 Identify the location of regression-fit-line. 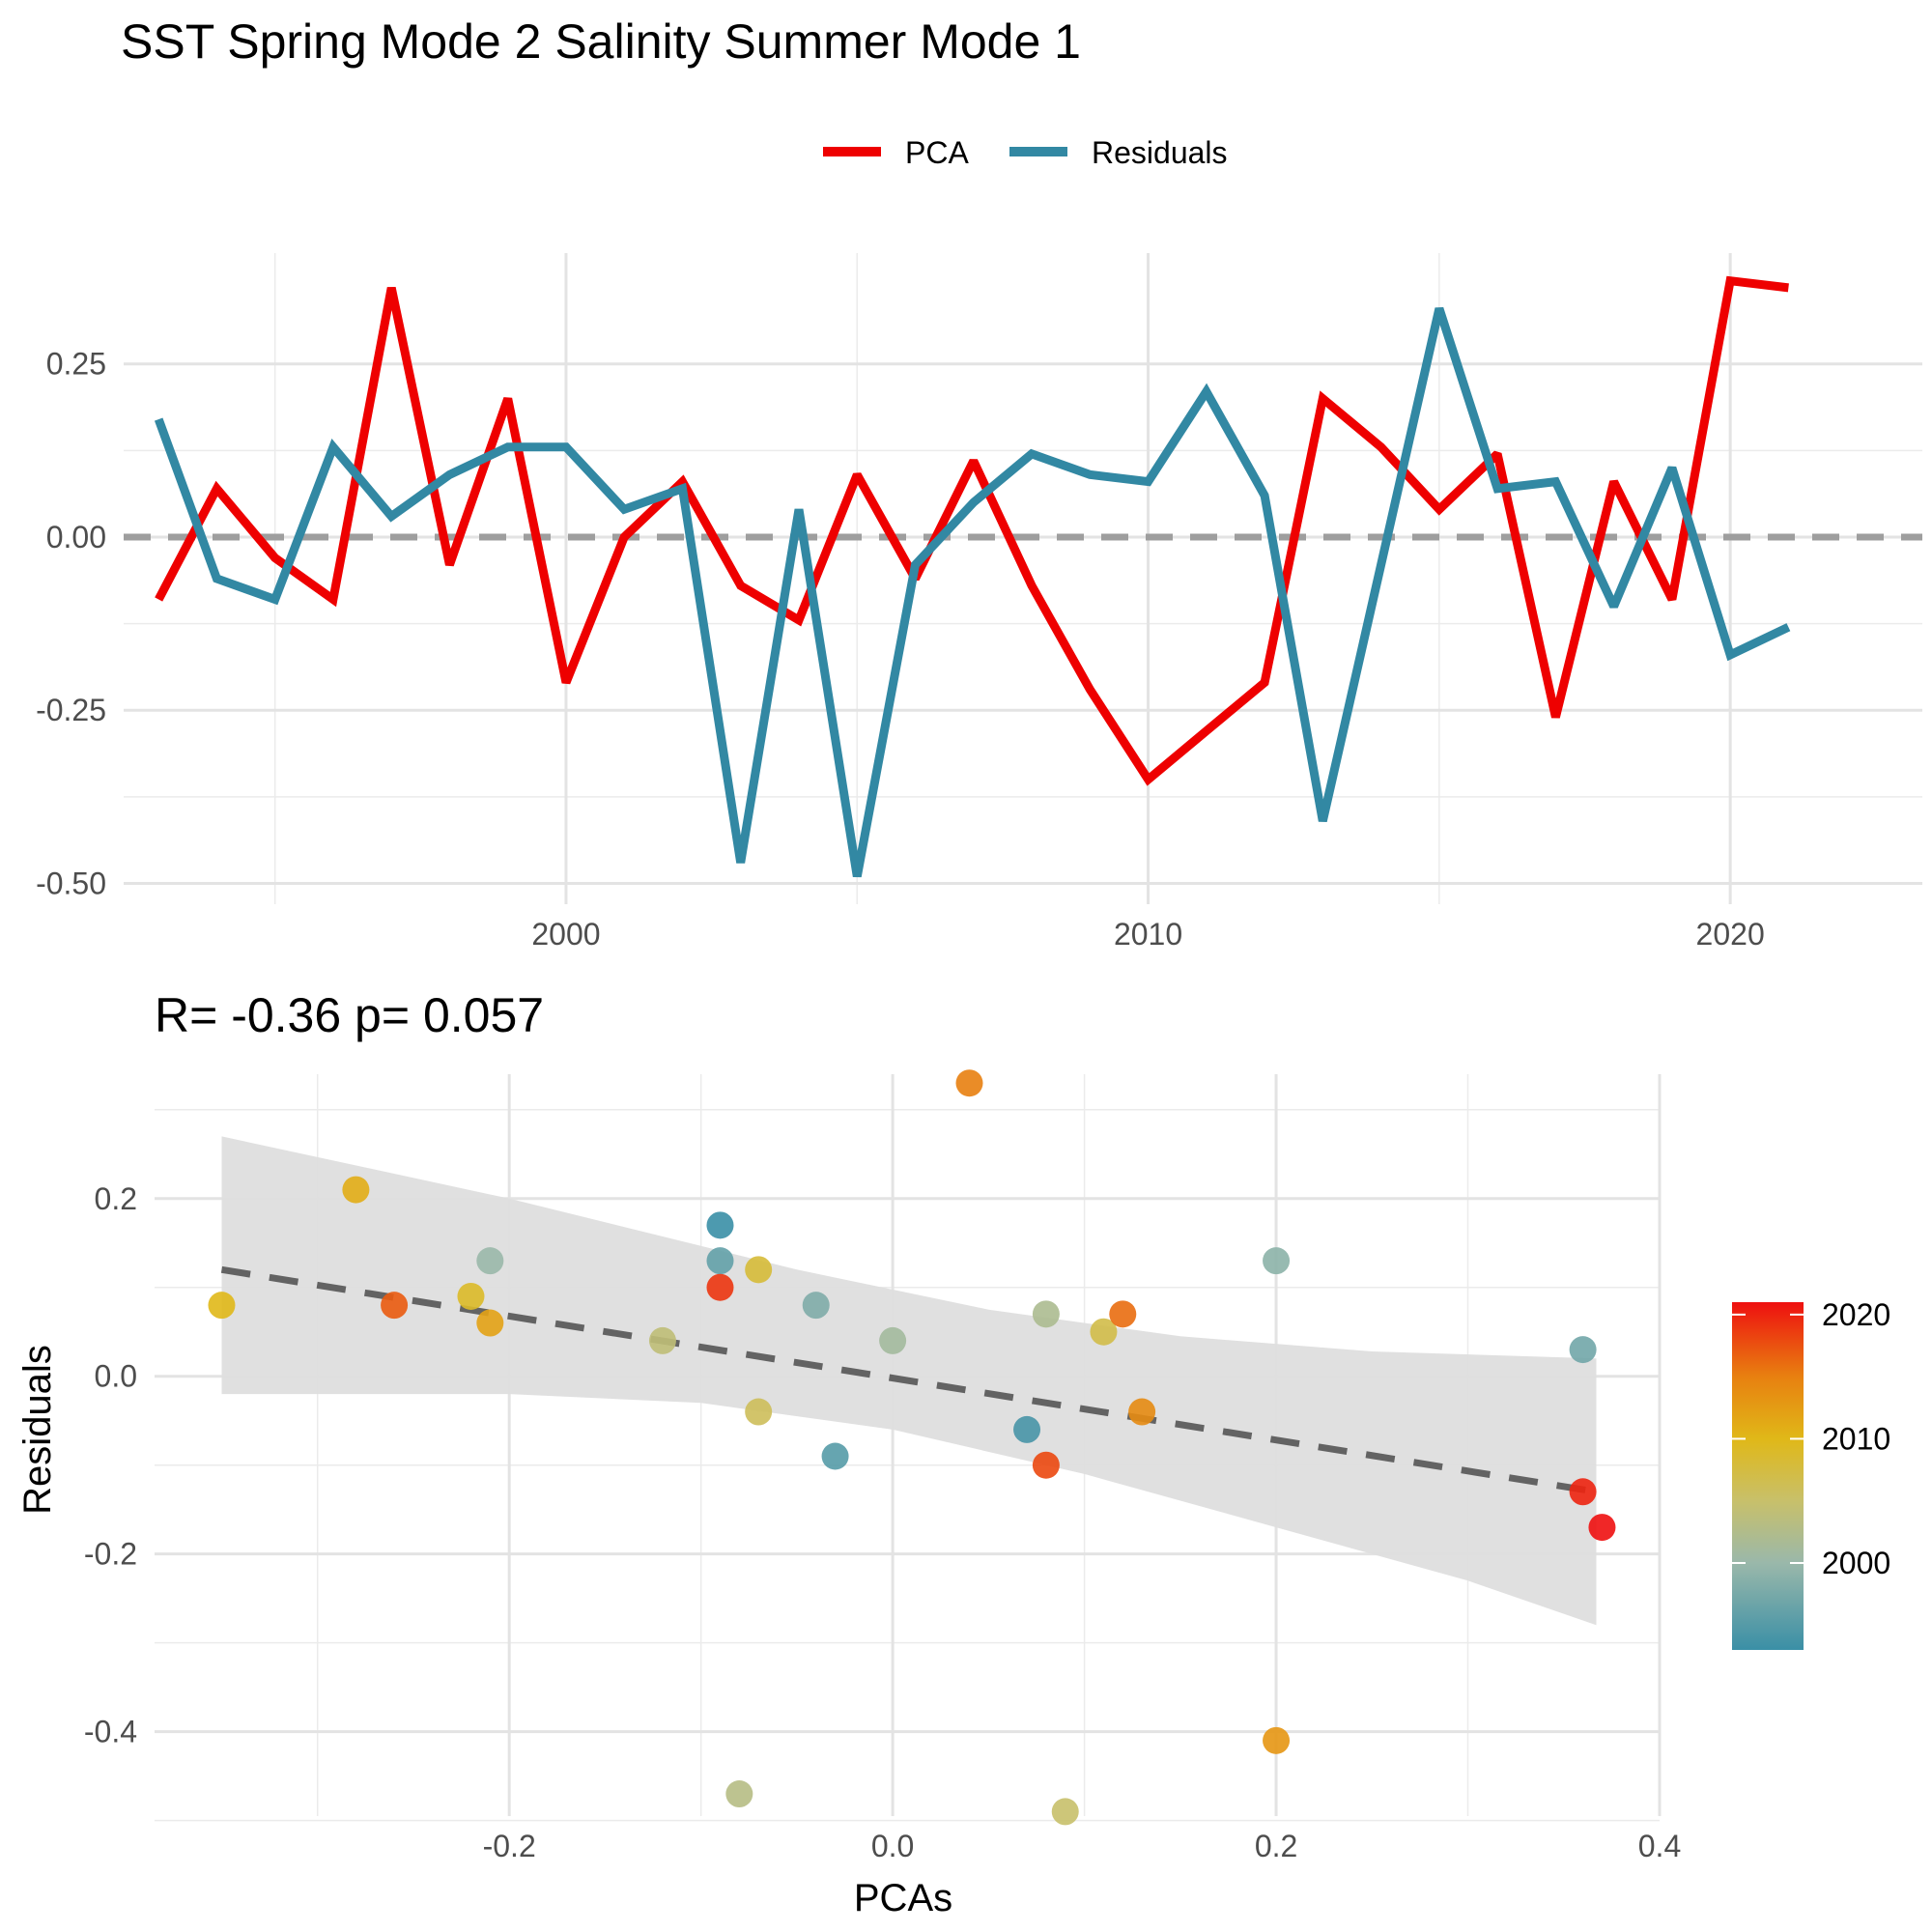
(909, 1380).